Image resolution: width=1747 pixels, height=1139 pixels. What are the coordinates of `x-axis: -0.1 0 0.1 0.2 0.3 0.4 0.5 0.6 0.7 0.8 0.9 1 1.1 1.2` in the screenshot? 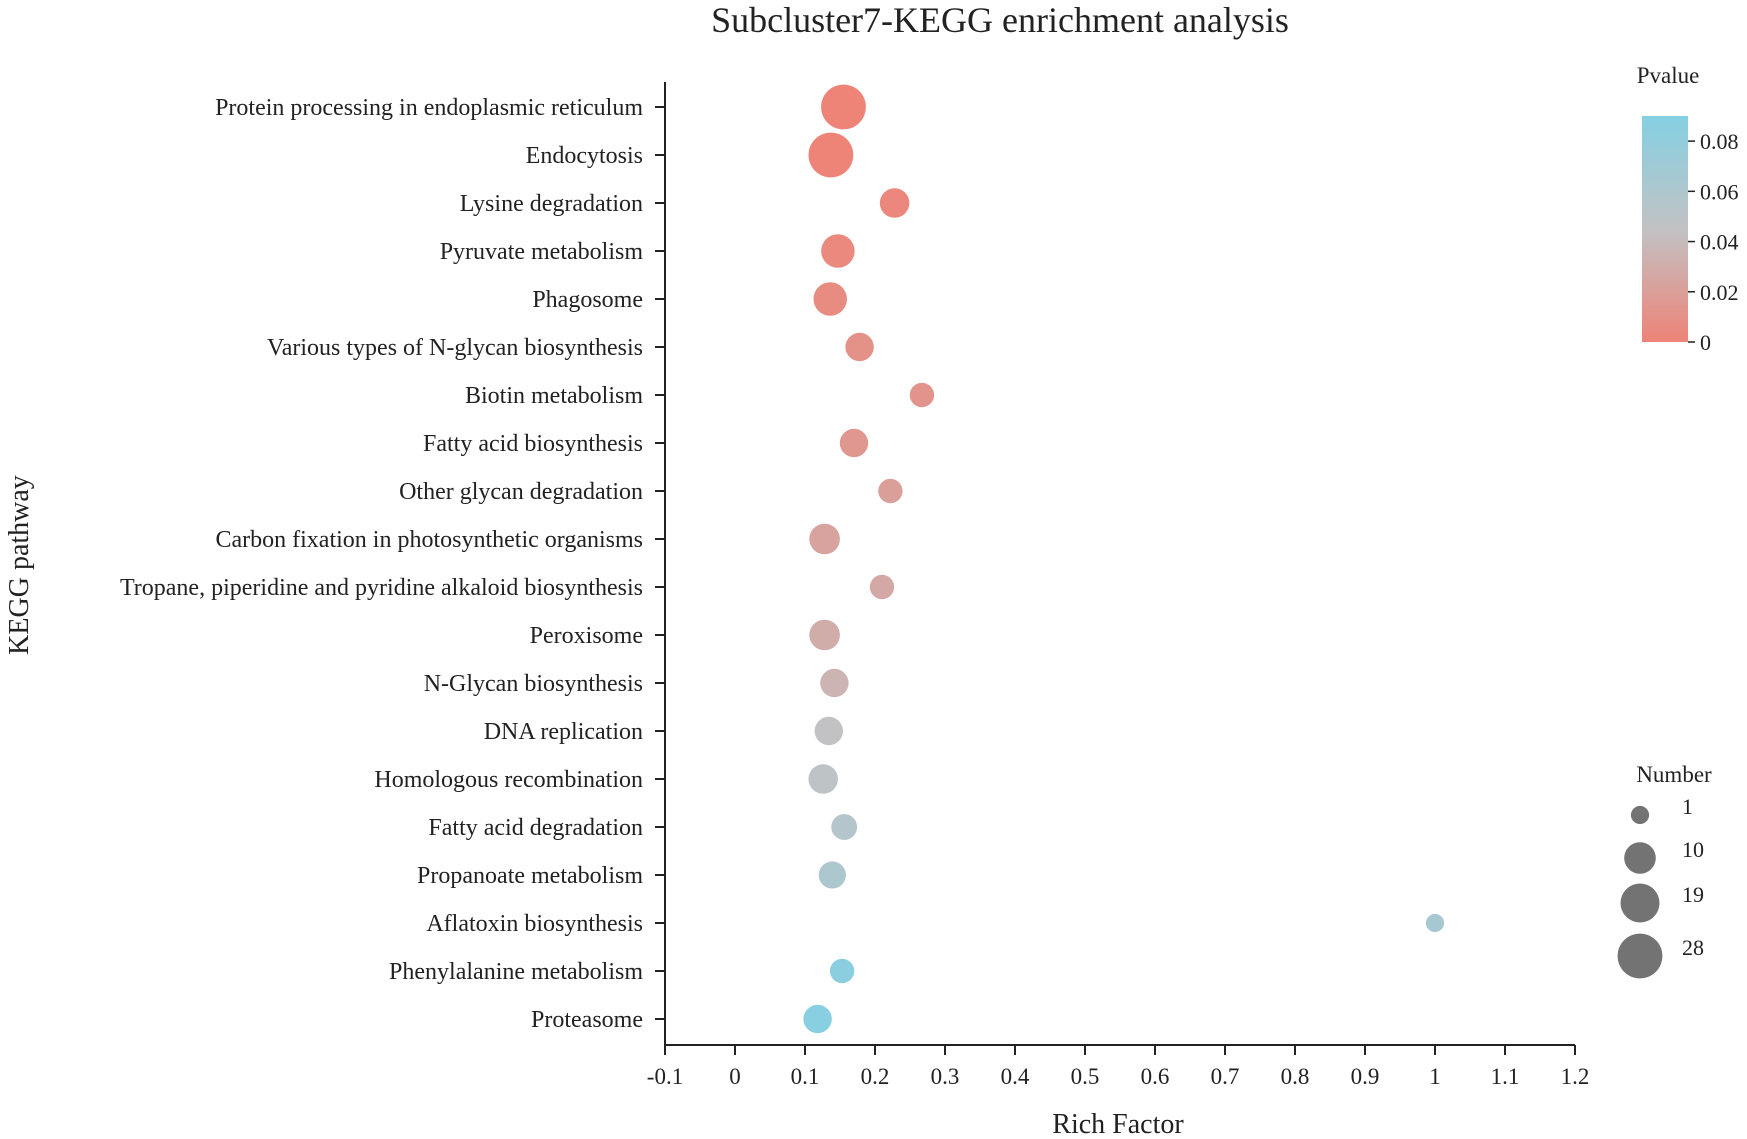 It's located at (1118, 1066).